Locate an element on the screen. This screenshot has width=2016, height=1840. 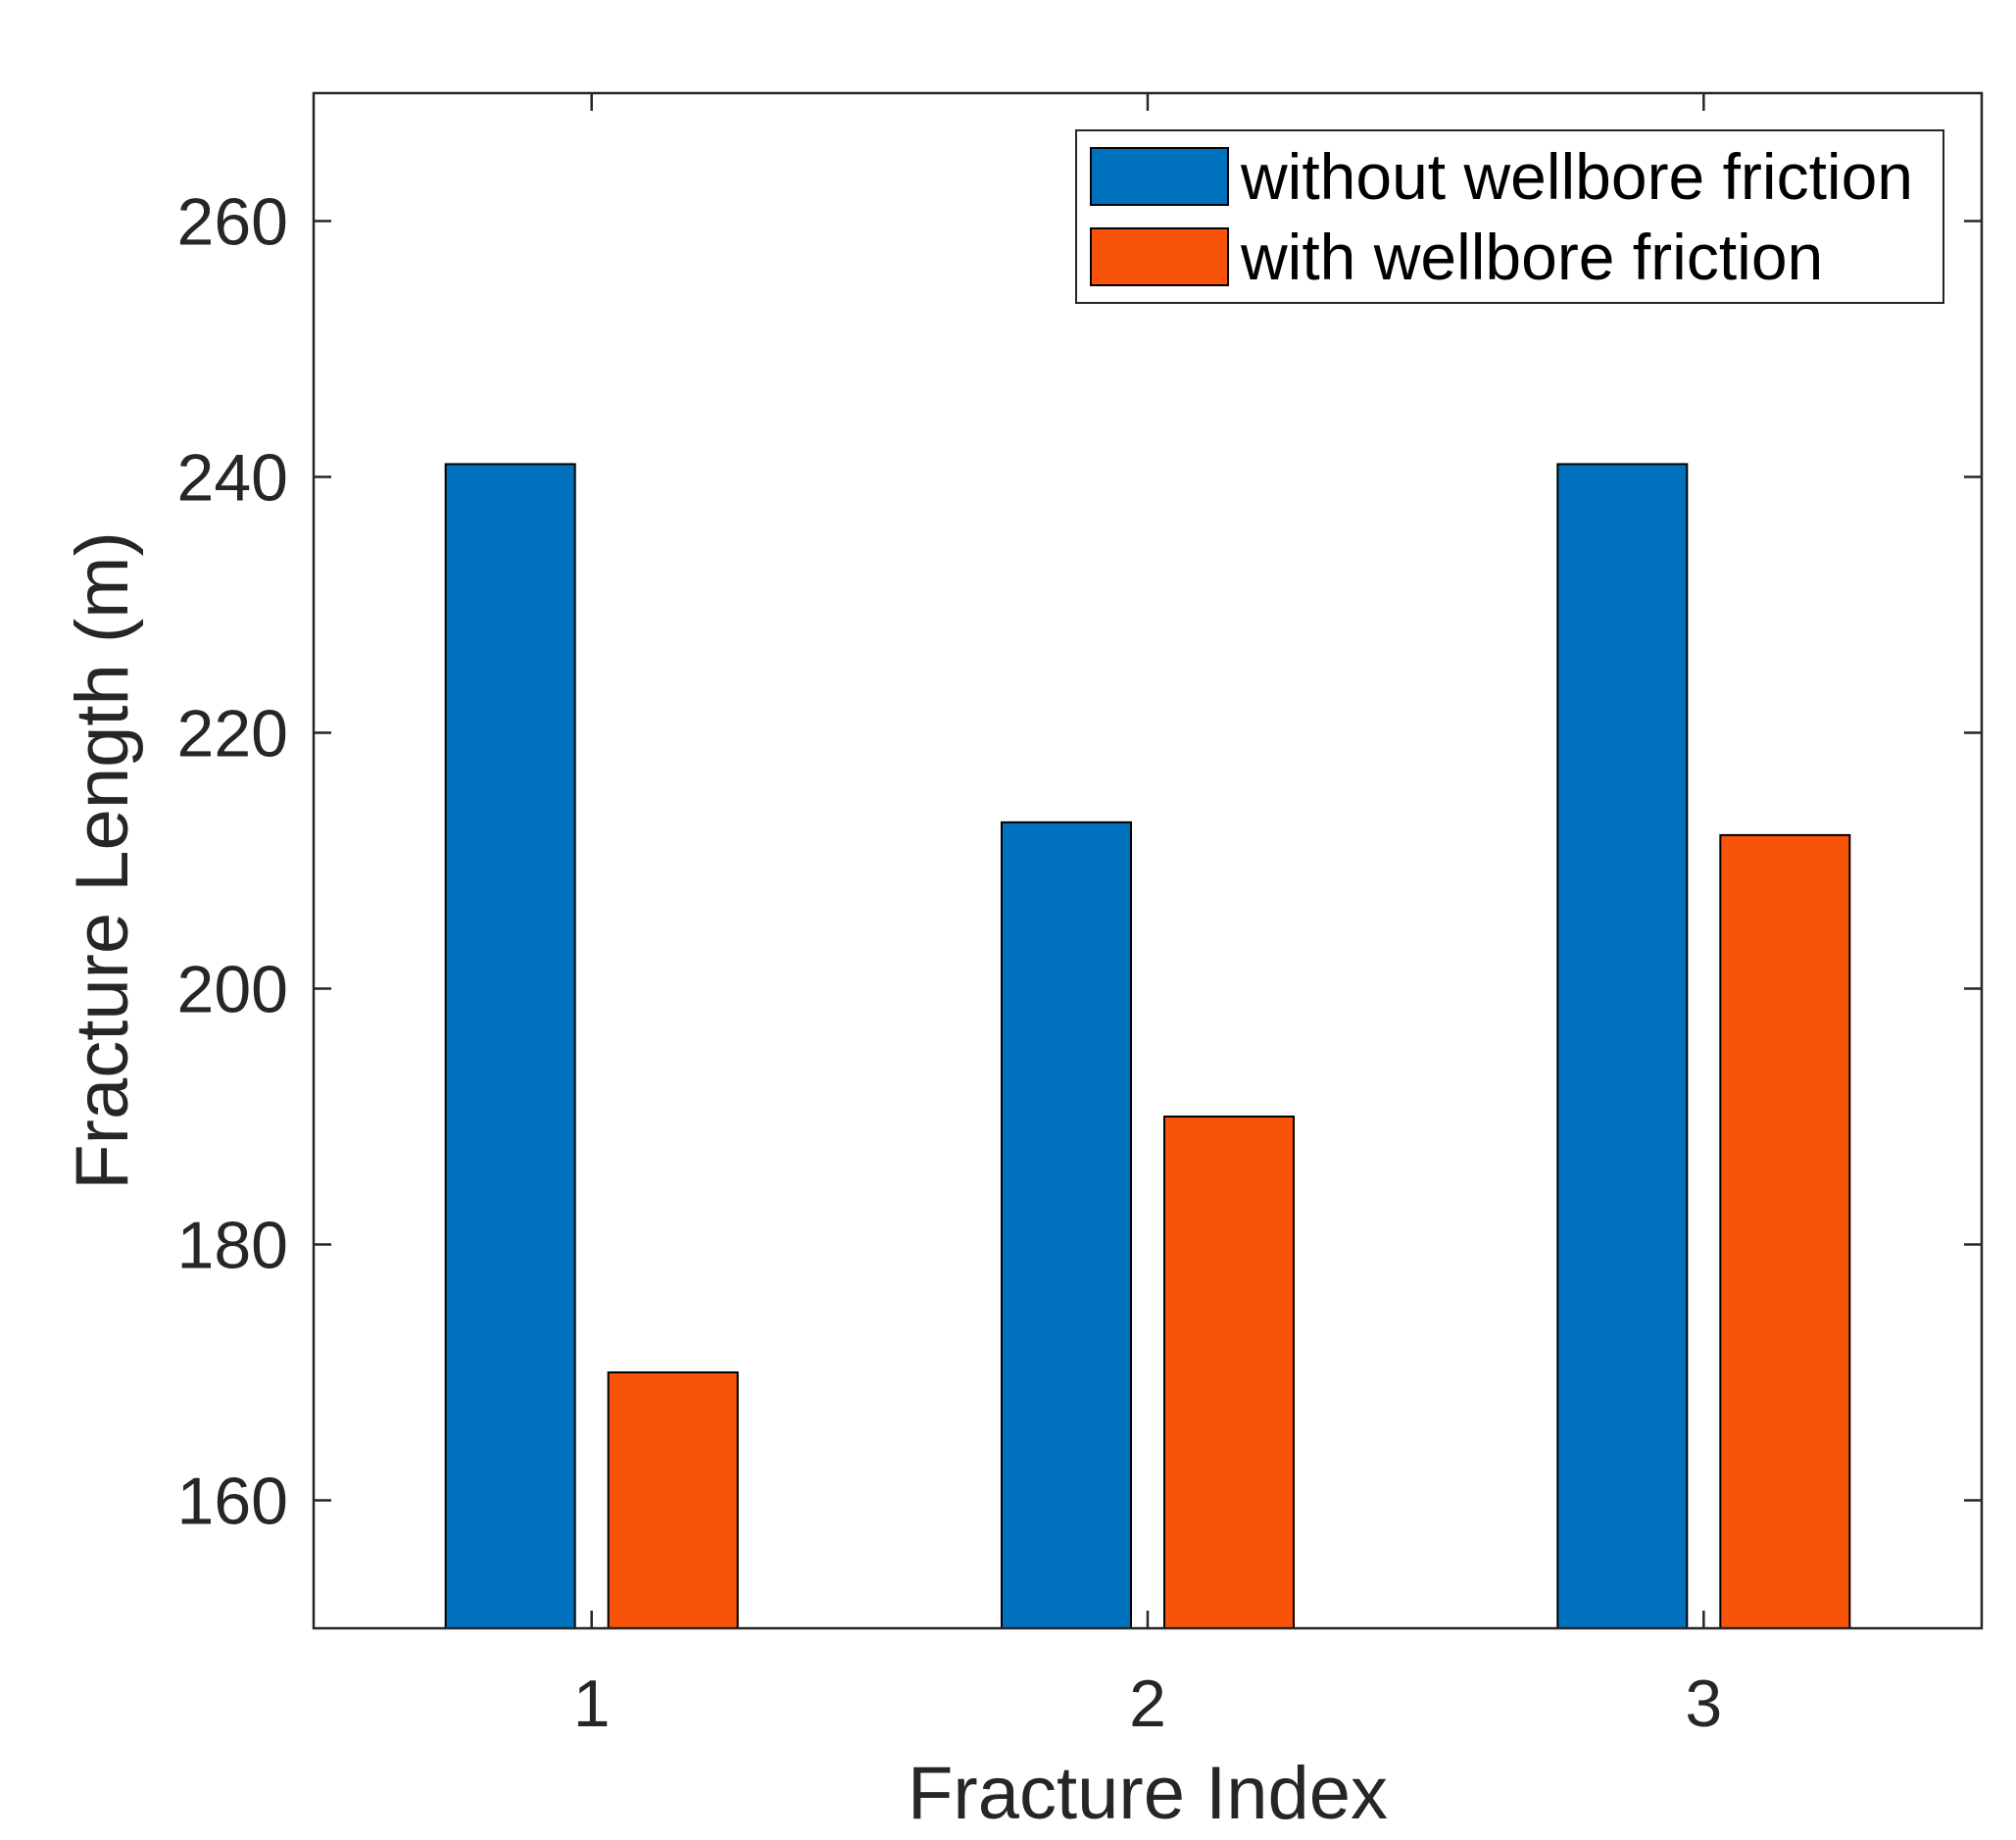
legend-swatch-with-friction is located at coordinates (1159, 256).